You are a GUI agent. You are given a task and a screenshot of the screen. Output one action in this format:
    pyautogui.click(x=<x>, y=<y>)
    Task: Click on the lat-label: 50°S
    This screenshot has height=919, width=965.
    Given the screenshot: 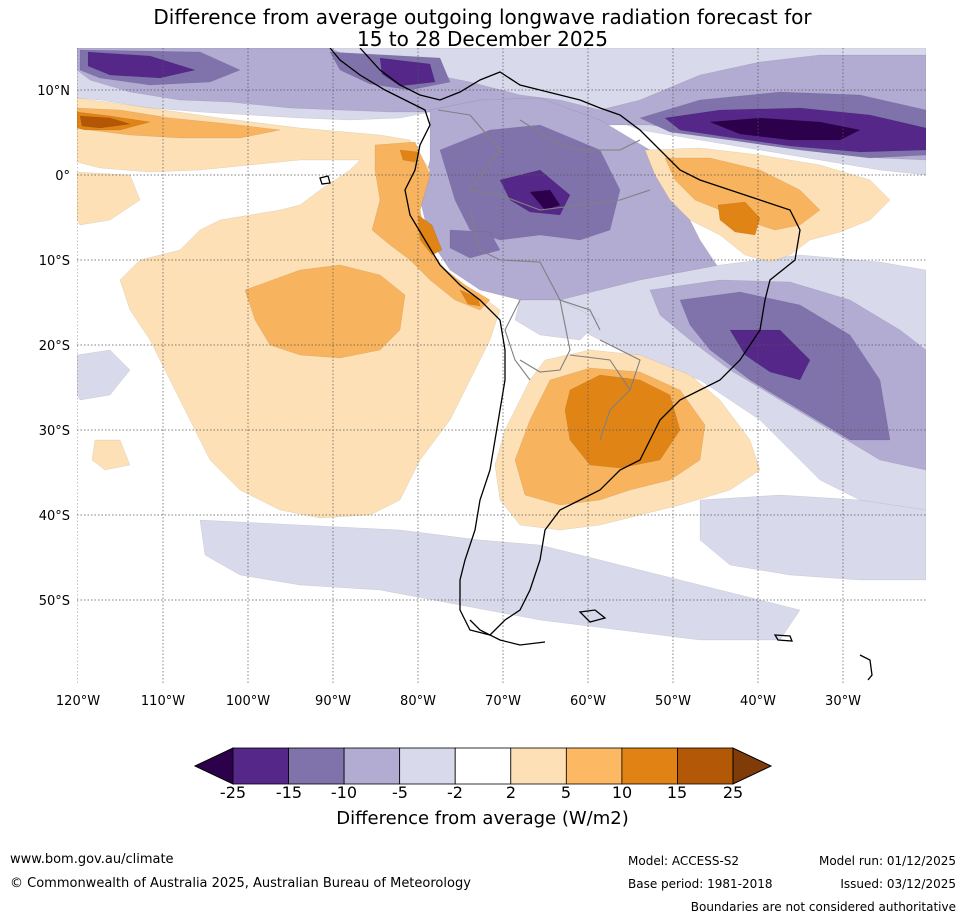 What is the action you would take?
    pyautogui.click(x=54, y=601)
    